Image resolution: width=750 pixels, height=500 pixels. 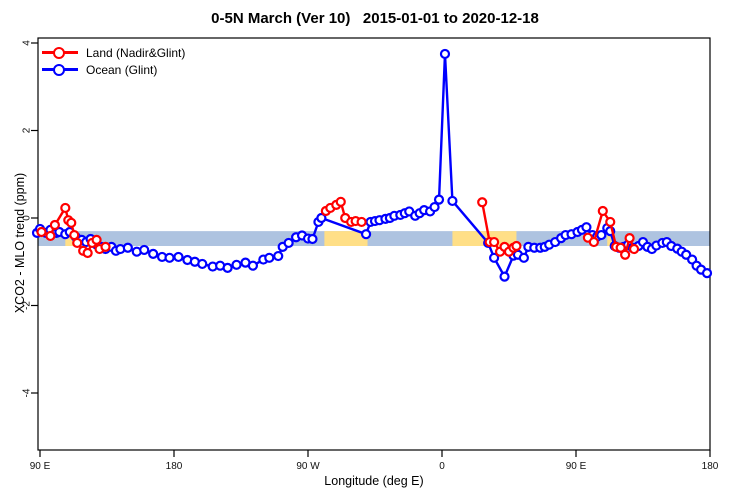 I want to click on y-tick-label: 0, so click(x=27, y=218).